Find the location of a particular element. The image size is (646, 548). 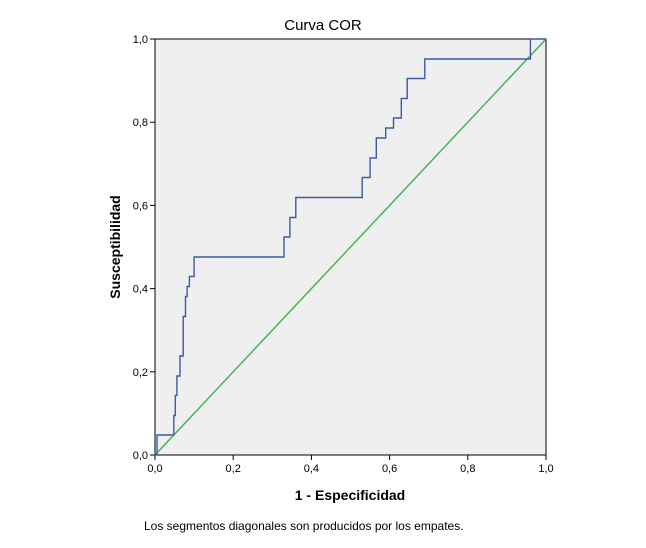

x-axis-label: 1 - Especificidad is located at coordinates (350, 495).